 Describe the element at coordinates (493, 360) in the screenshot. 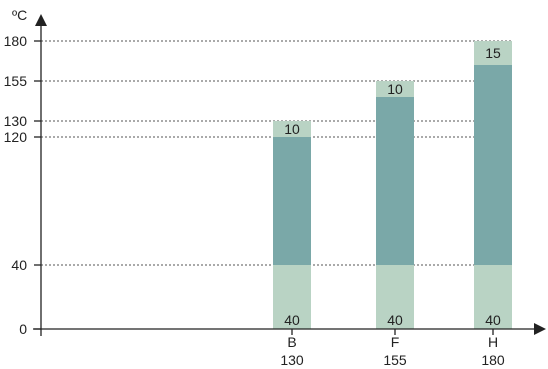

I see `category-sublabel: 180` at that location.